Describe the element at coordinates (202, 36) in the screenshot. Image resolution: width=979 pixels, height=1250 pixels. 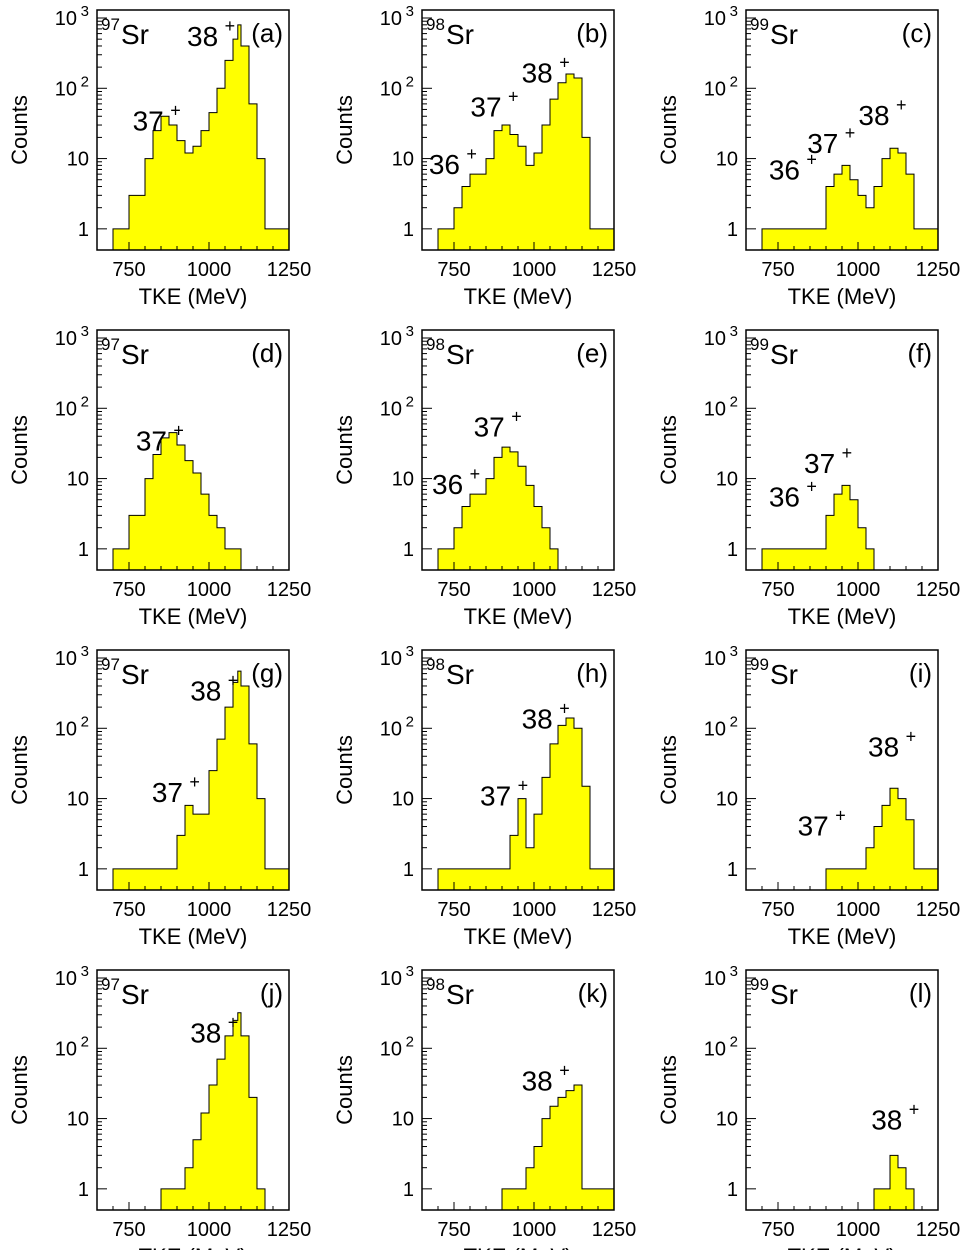
I see `charge-state-label: 38` at that location.